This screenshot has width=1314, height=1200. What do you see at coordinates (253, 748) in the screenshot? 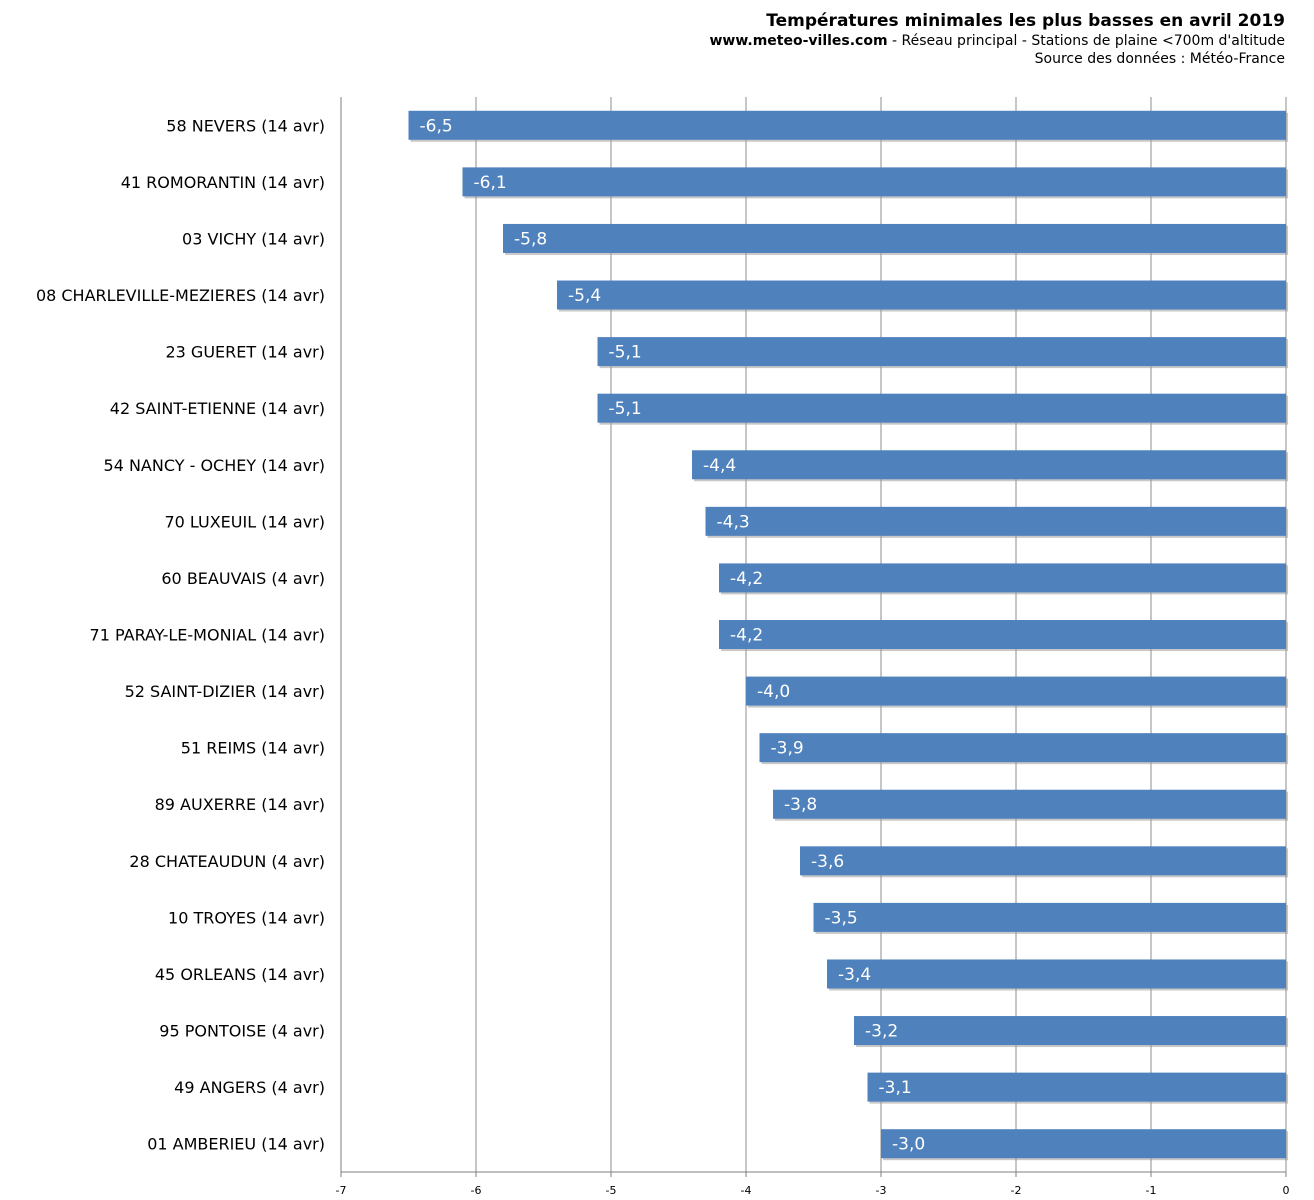
I see `category-label-11: 51 REIMS (14 avr)` at bounding box center [253, 748].